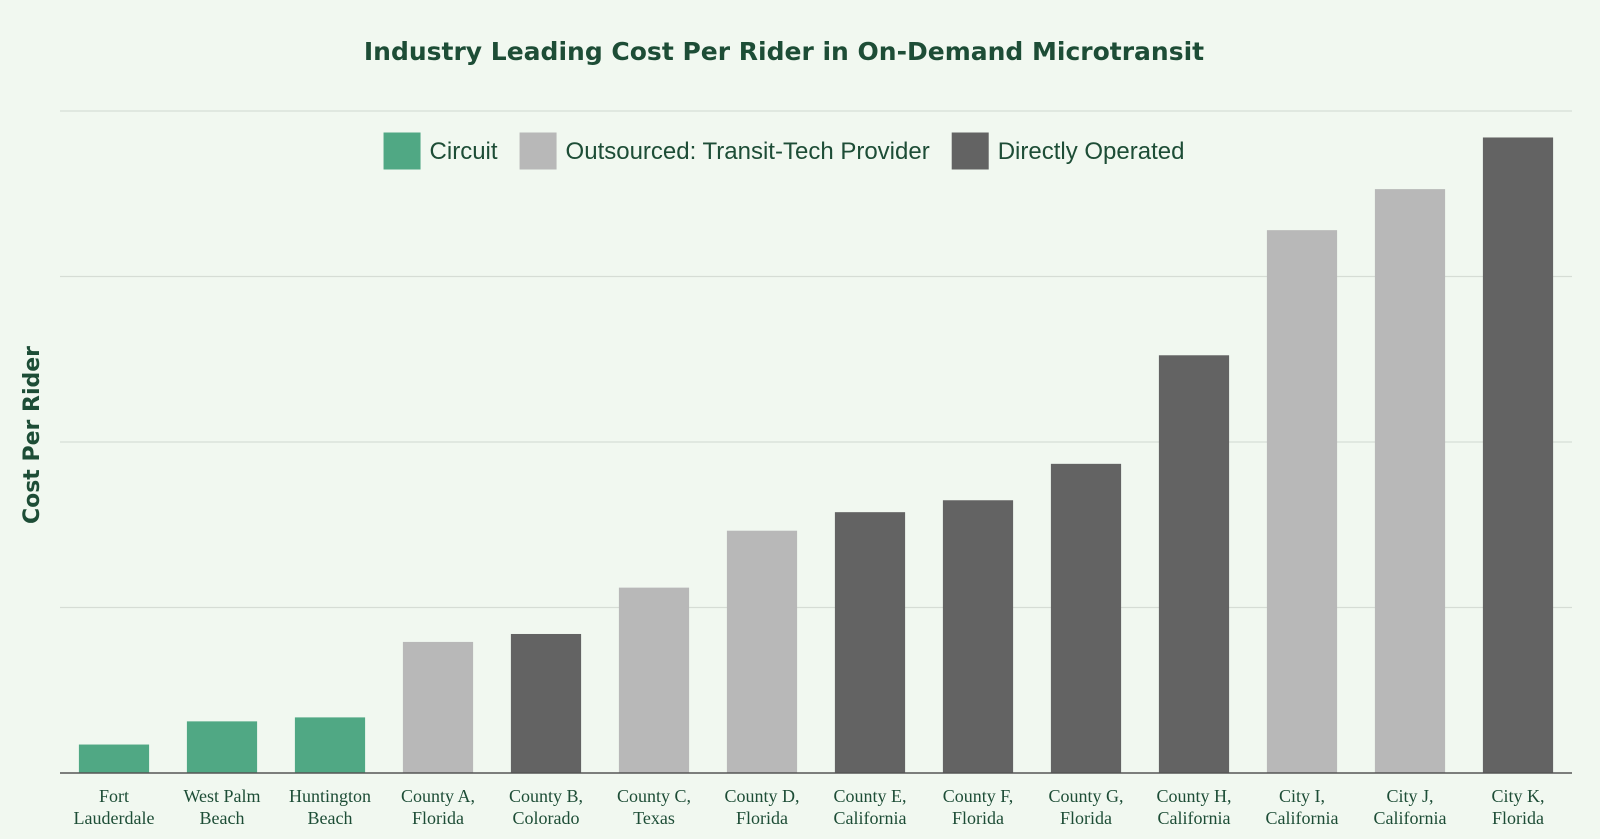  Describe the element at coordinates (438, 807) in the screenshot. I see `x-tick-label: County A, Florida` at that location.